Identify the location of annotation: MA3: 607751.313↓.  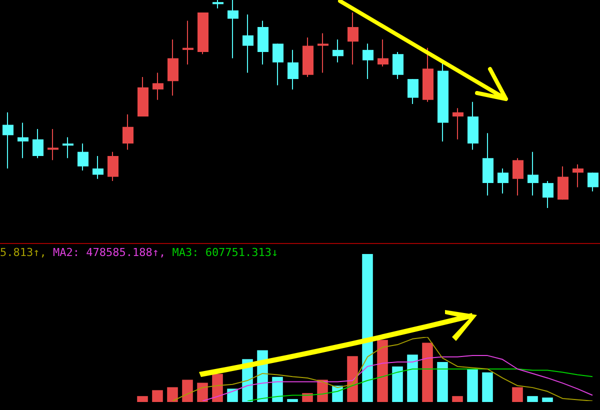
(225, 252).